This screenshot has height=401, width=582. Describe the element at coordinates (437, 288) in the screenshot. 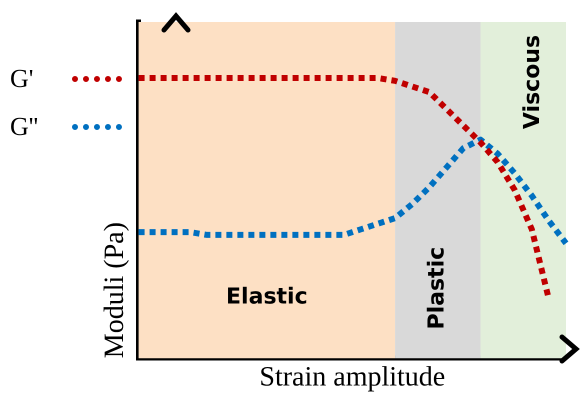

I see `annotation: Plastic` at that location.